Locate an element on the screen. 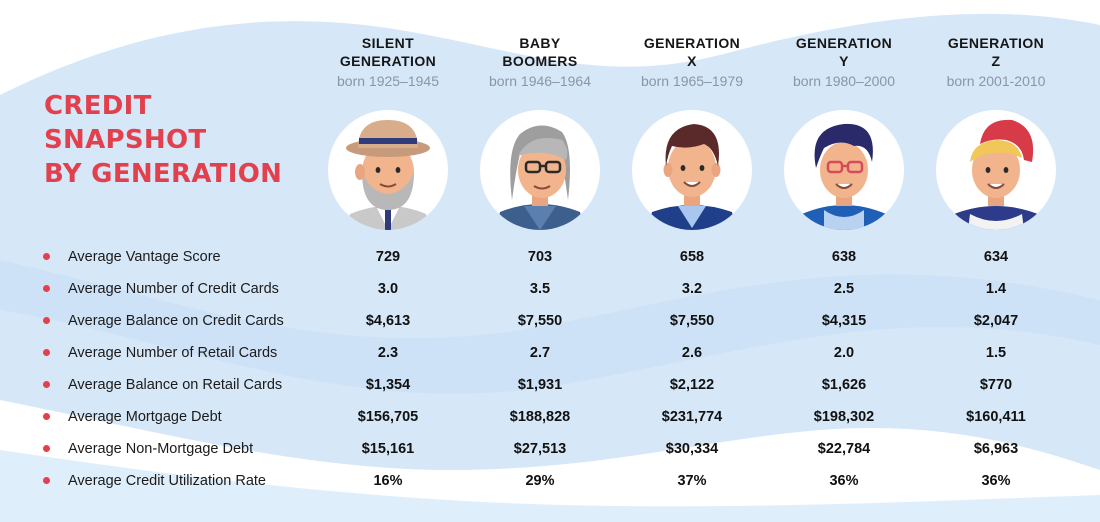 The width and height of the screenshot is (1100, 522). metric-value: 638 is located at coordinates (844, 257).